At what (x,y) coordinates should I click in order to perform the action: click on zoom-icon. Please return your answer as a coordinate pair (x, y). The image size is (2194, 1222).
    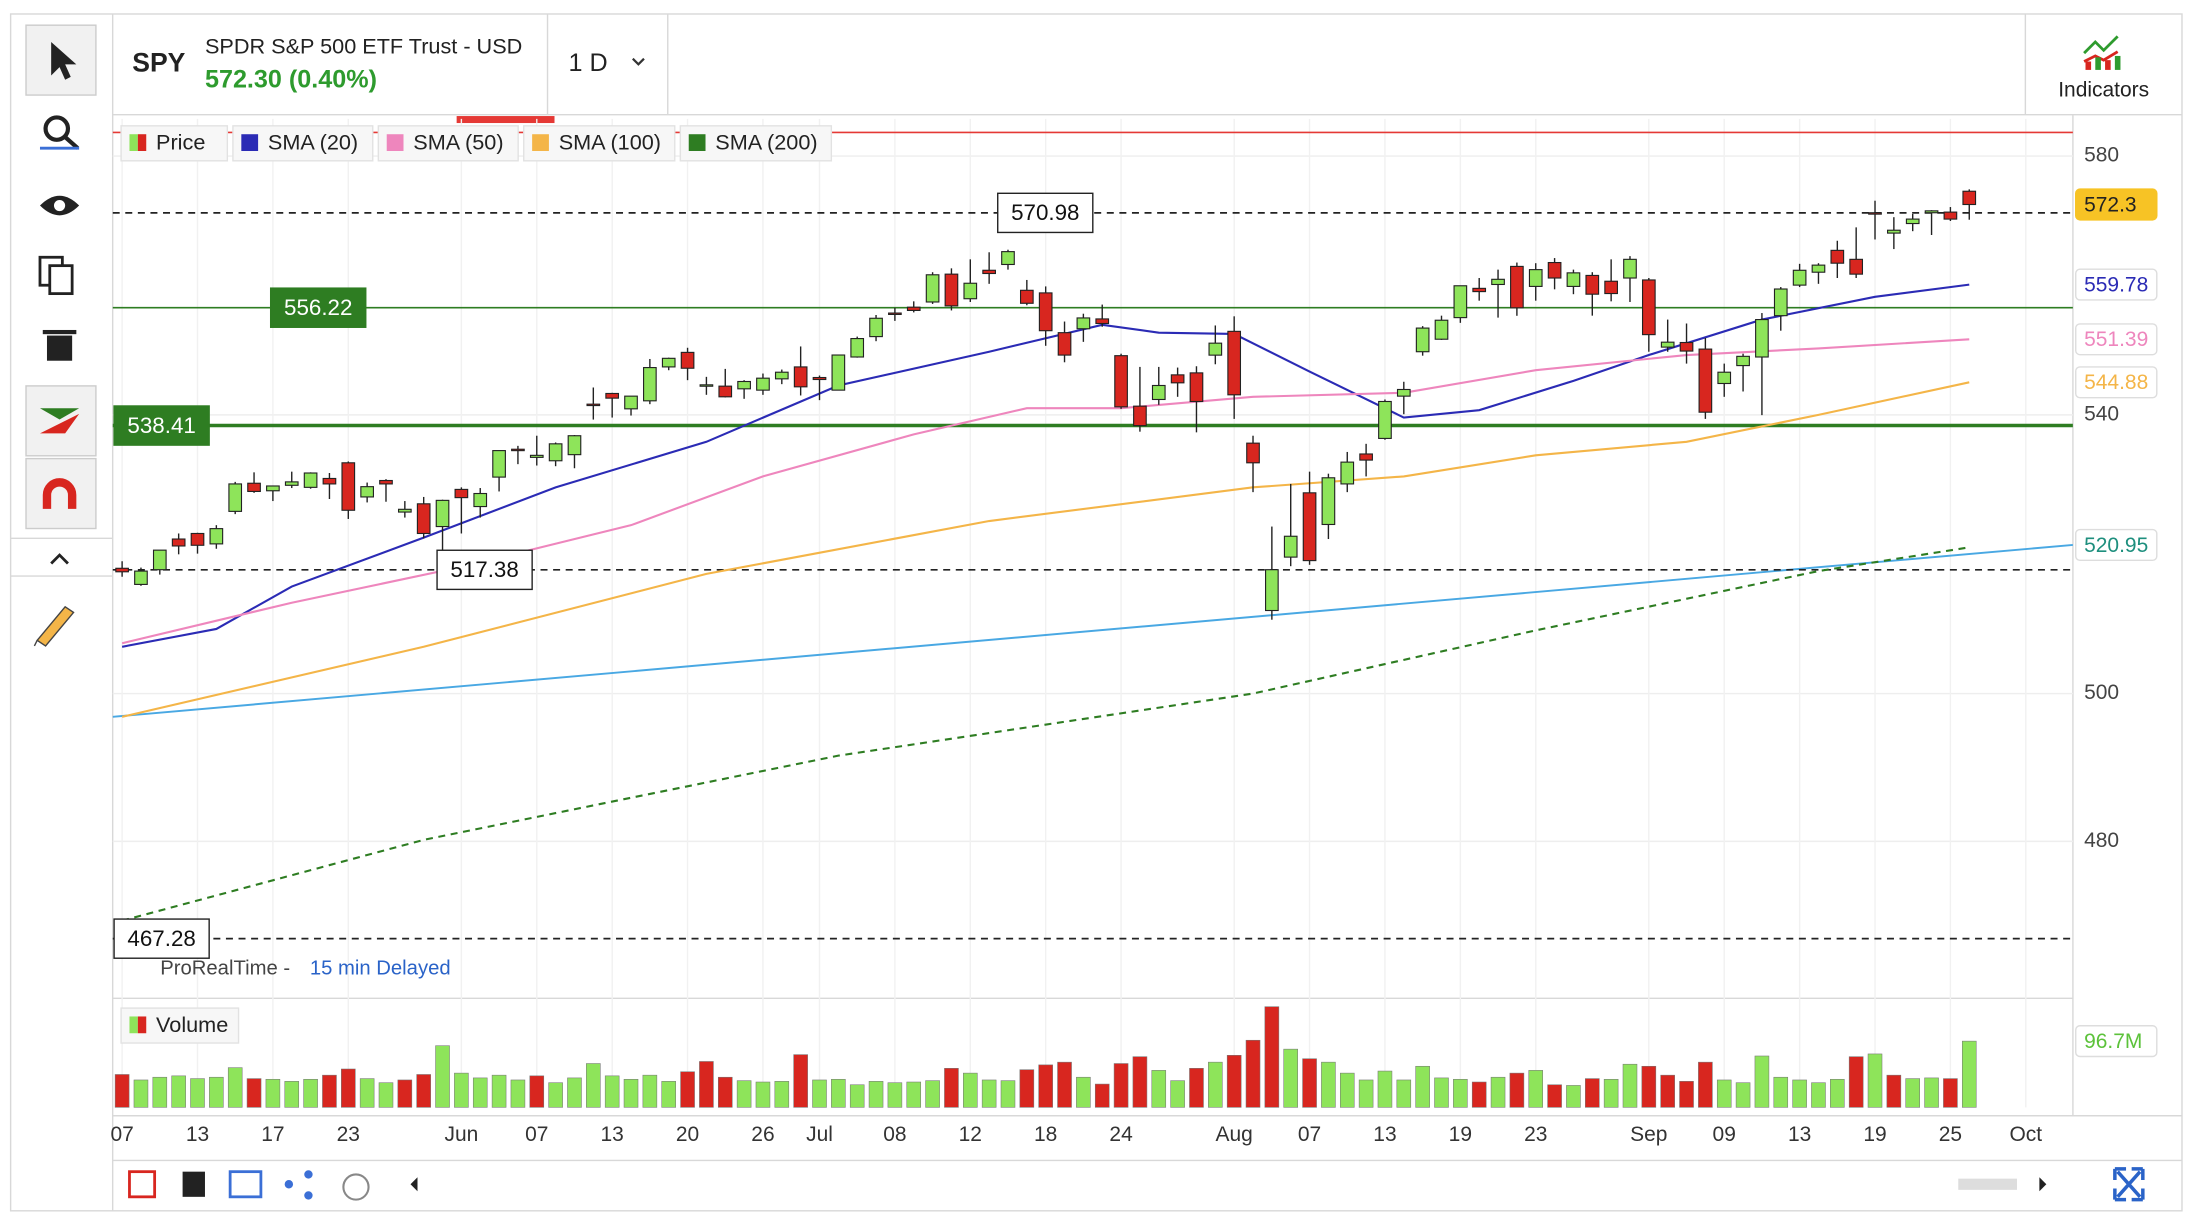
    Looking at the image, I should click on (59, 132).